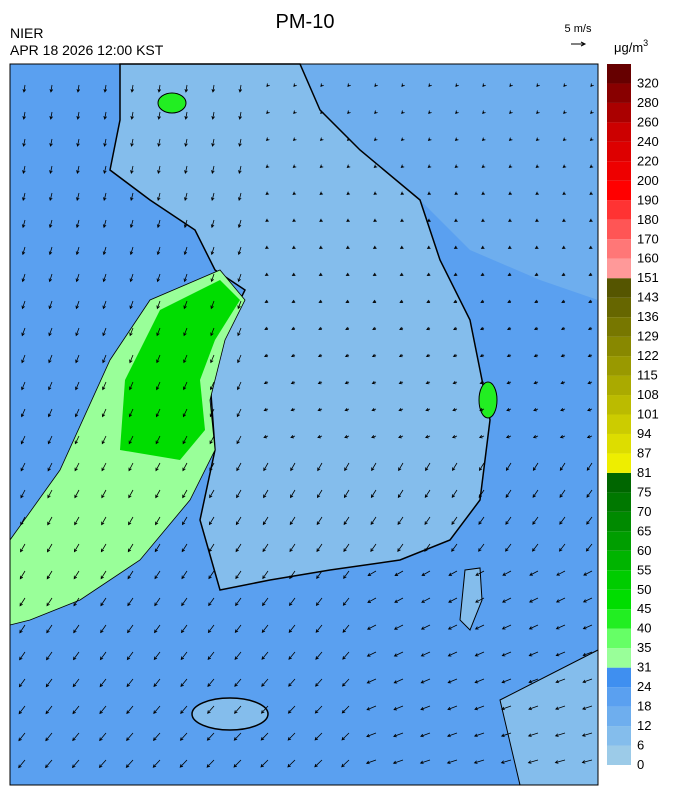 The image size is (673, 795). Describe the element at coordinates (647, 375) in the screenshot. I see `colorbar-label: 115` at that location.